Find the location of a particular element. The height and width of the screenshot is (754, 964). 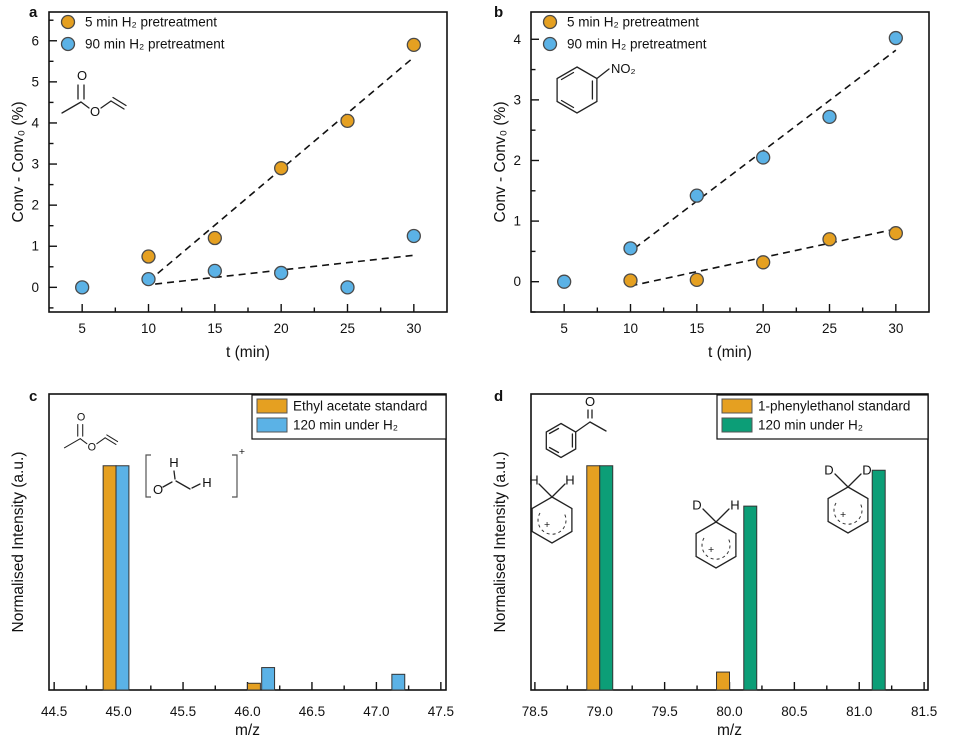

trend-line is located at coordinates (284, 269).